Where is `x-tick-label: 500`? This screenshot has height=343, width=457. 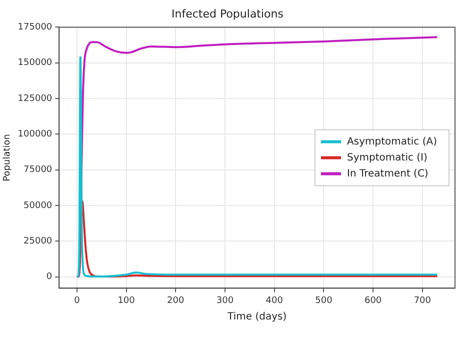 x-tick-label: 500 is located at coordinates (324, 301).